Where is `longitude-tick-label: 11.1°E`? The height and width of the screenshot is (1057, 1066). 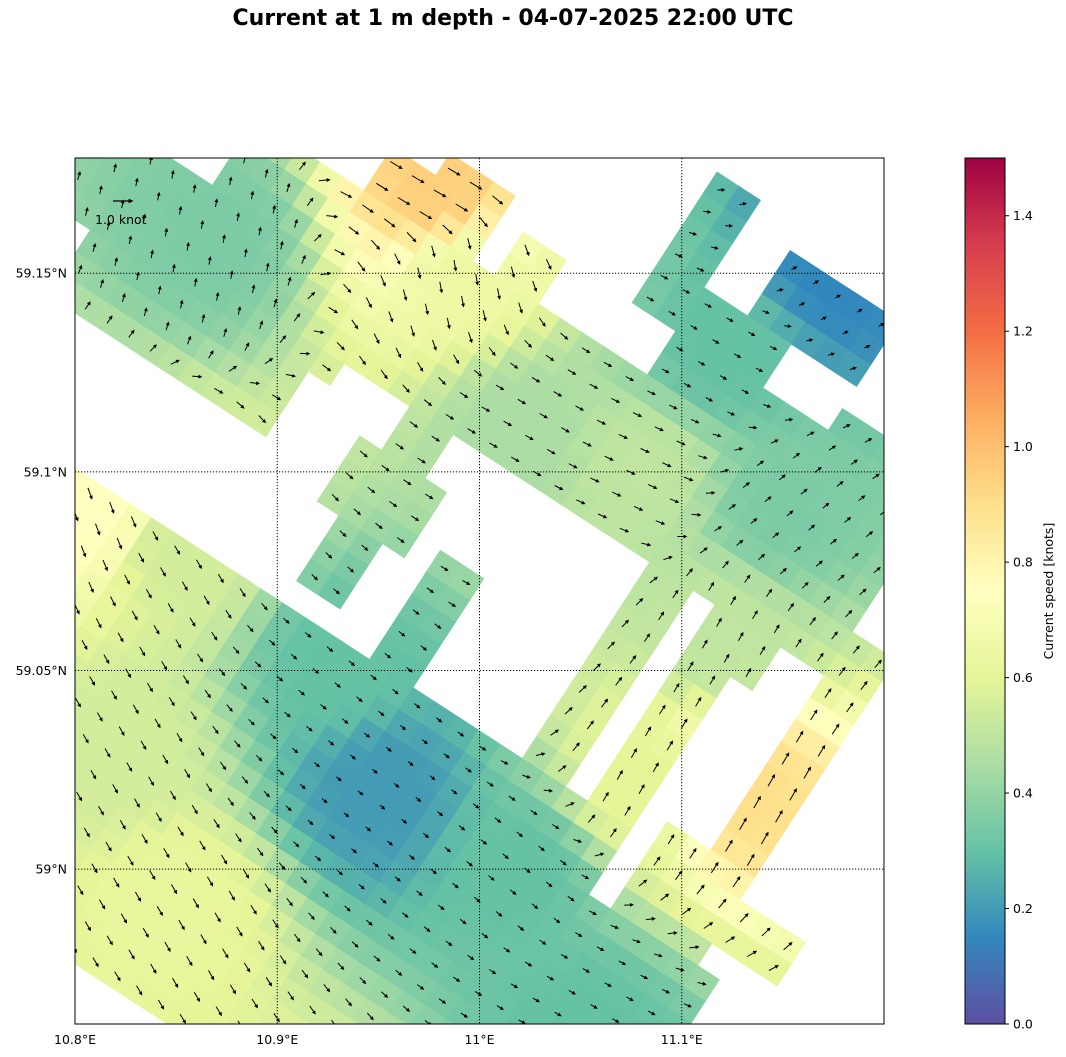
longitude-tick-label: 11.1°E is located at coordinates (682, 1039).